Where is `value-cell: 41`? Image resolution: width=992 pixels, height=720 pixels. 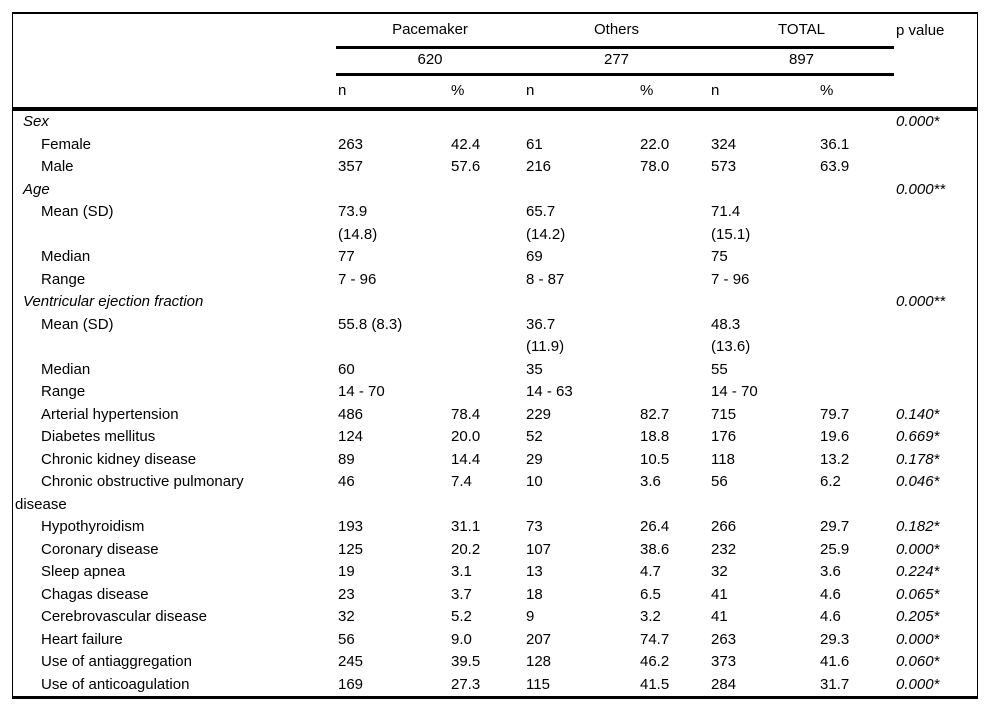 value-cell: 41 is located at coordinates (719, 616).